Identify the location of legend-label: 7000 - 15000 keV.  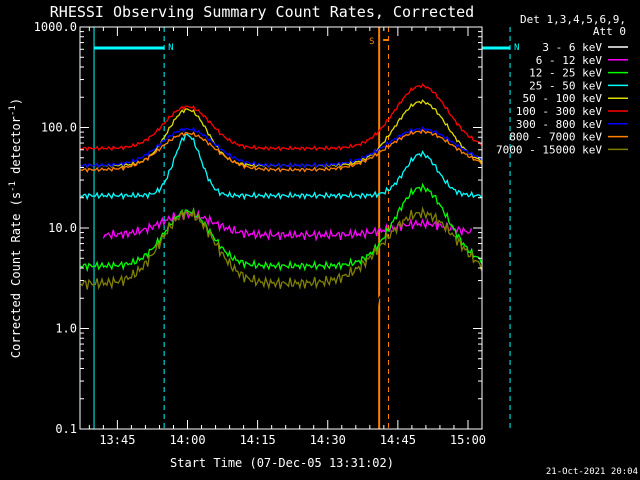
(549, 149).